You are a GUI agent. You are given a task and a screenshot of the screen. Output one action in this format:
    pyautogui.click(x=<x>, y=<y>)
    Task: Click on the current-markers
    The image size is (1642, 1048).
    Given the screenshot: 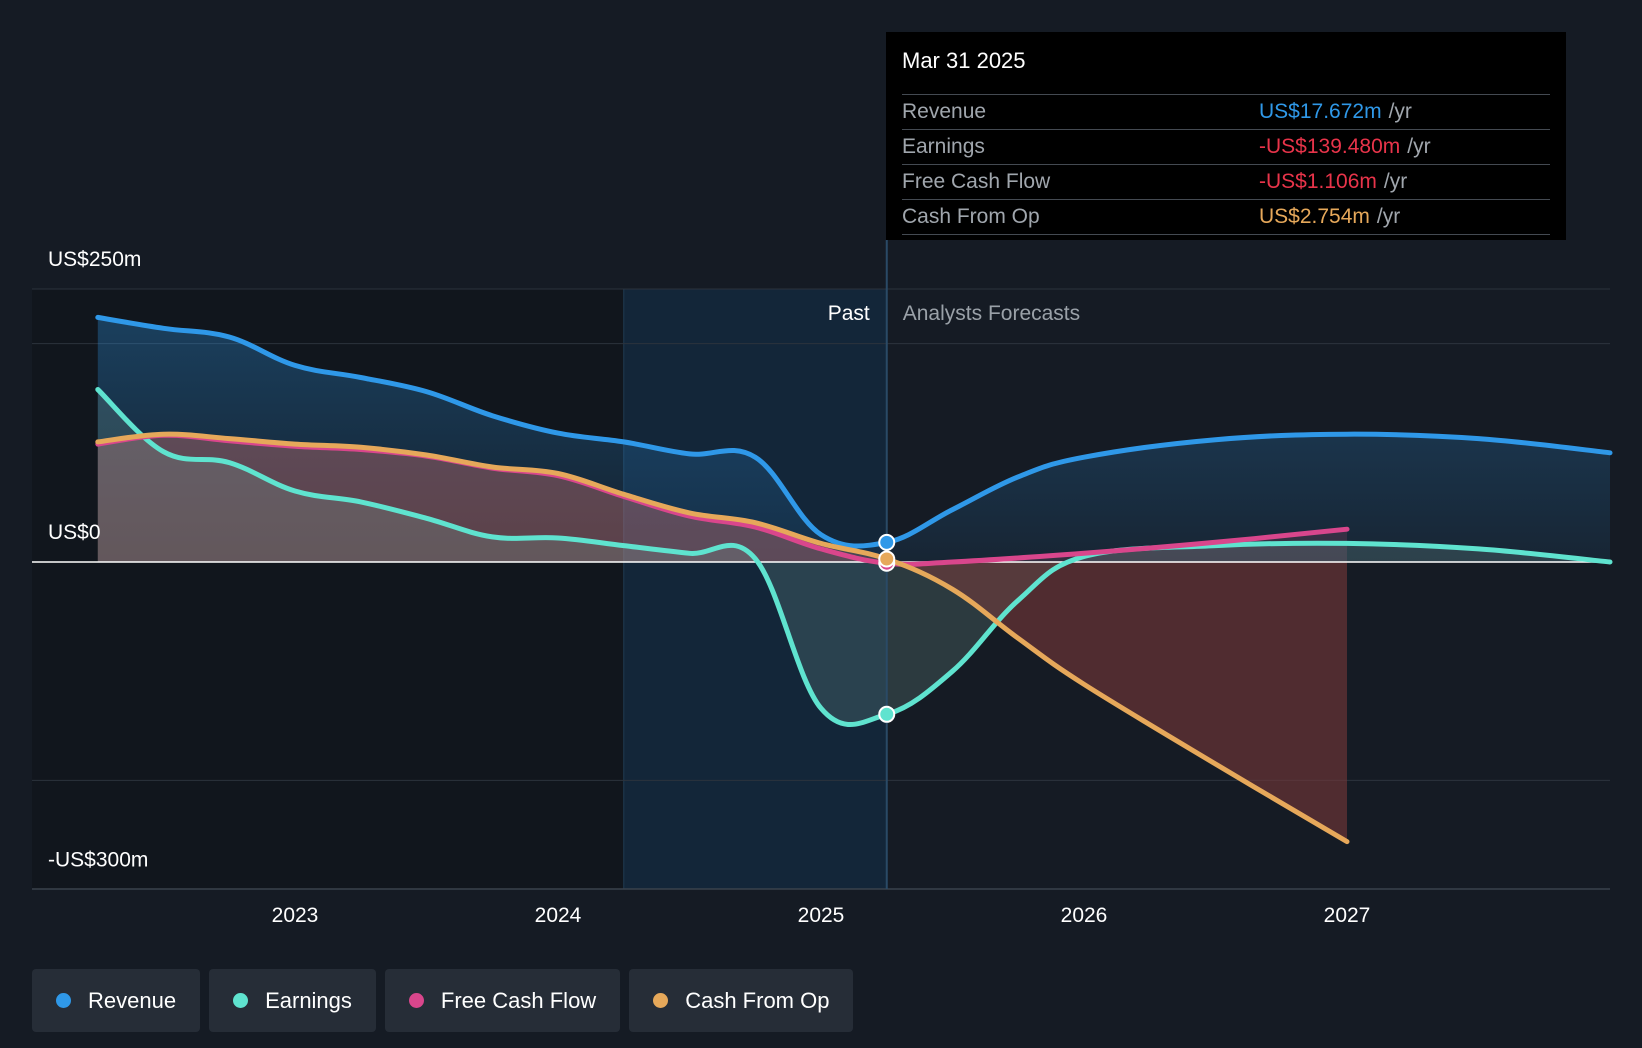 What is the action you would take?
    pyautogui.click(x=887, y=628)
    